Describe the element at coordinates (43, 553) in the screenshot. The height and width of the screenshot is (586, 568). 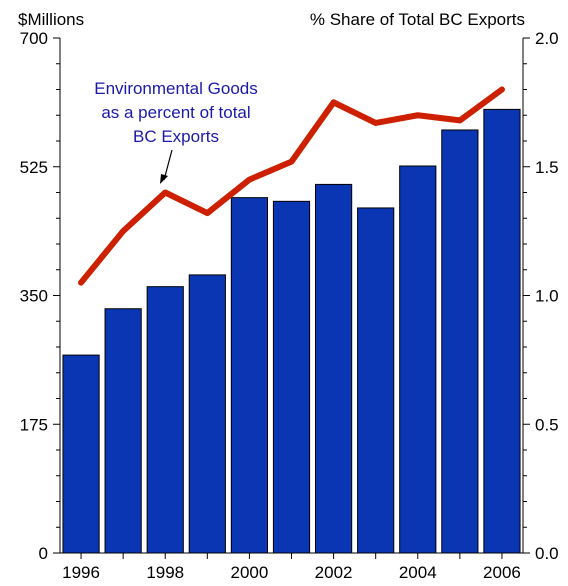
I see `left-tick-label: 0` at that location.